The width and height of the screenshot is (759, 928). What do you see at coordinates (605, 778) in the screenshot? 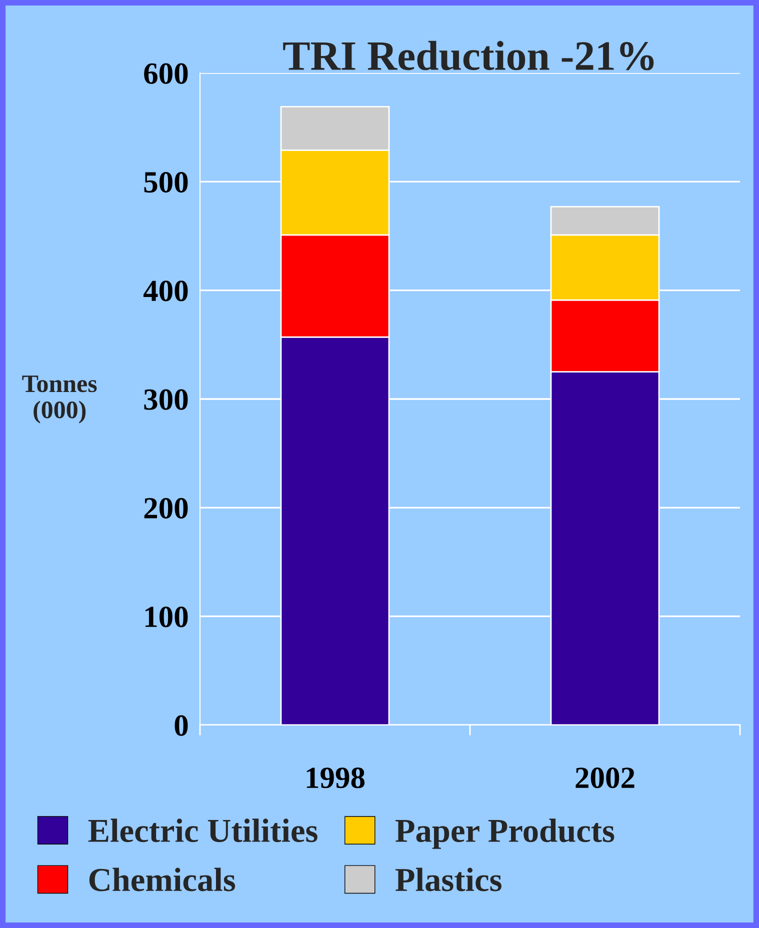
I see `x-tick-label: 2002` at bounding box center [605, 778].